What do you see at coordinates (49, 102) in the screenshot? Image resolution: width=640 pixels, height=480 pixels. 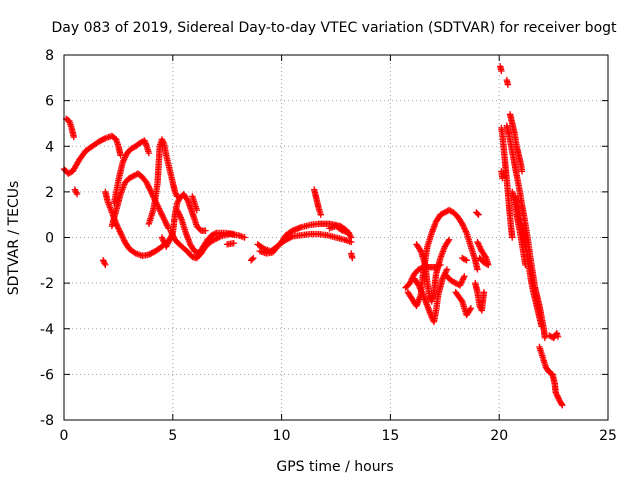 I see `y-tick-label: 6` at bounding box center [49, 102].